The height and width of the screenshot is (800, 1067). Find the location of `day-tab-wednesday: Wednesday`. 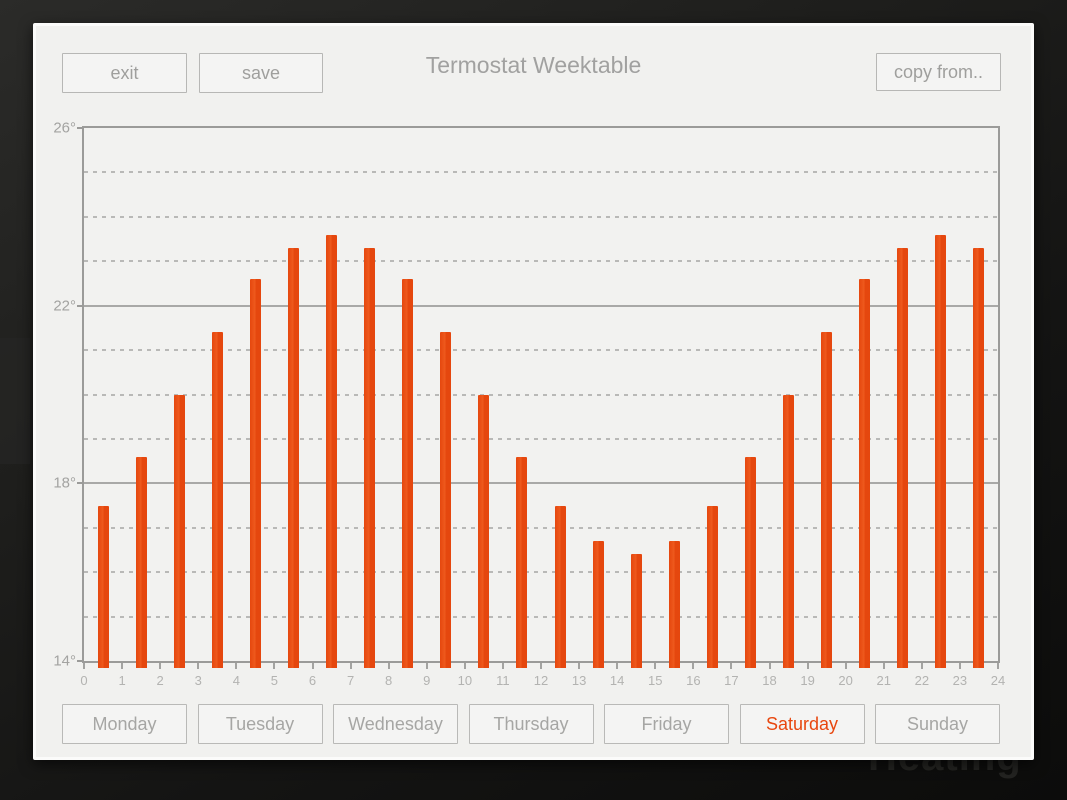

day-tab-wednesday: Wednesday is located at coordinates (395, 724).